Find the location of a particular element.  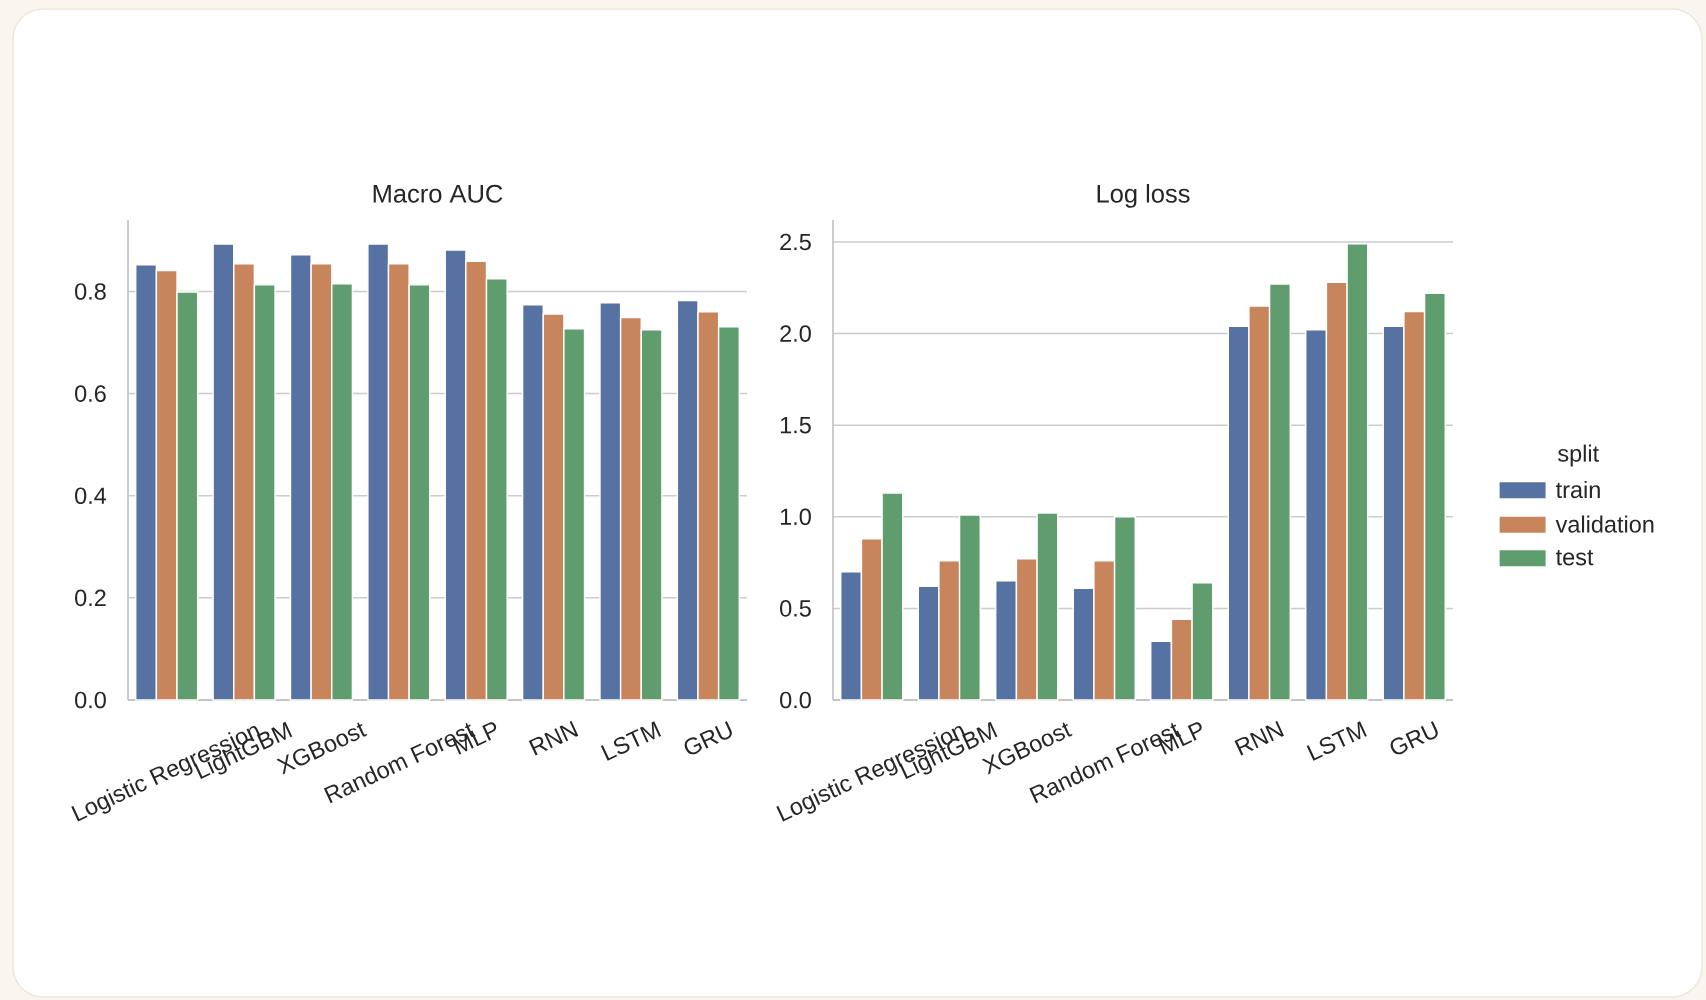

y-tick-label: 2.0 is located at coordinates (795, 333).